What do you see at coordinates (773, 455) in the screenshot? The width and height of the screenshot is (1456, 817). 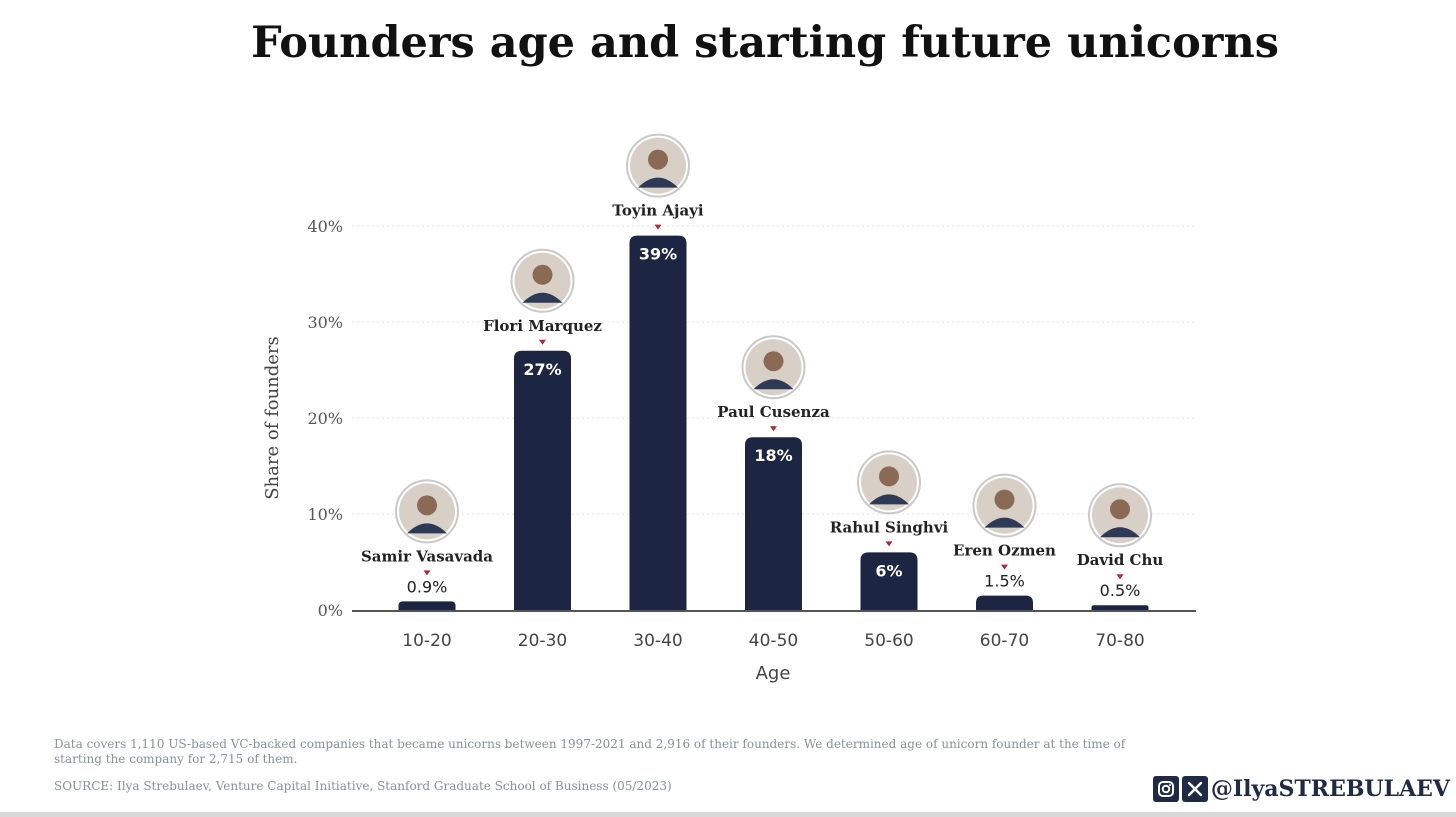 I see `data-label: 18%` at bounding box center [773, 455].